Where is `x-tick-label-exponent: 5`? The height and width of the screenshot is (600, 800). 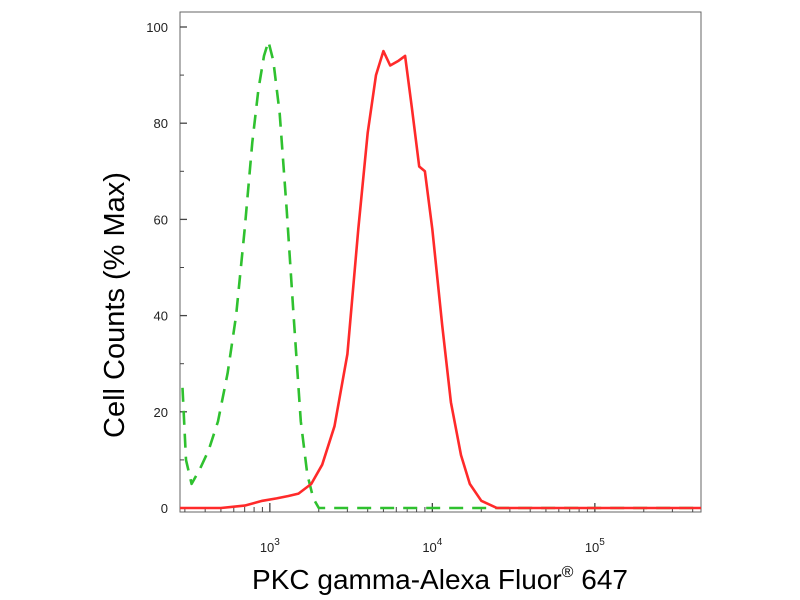 x-tick-label-exponent: 5 is located at coordinates (602, 542).